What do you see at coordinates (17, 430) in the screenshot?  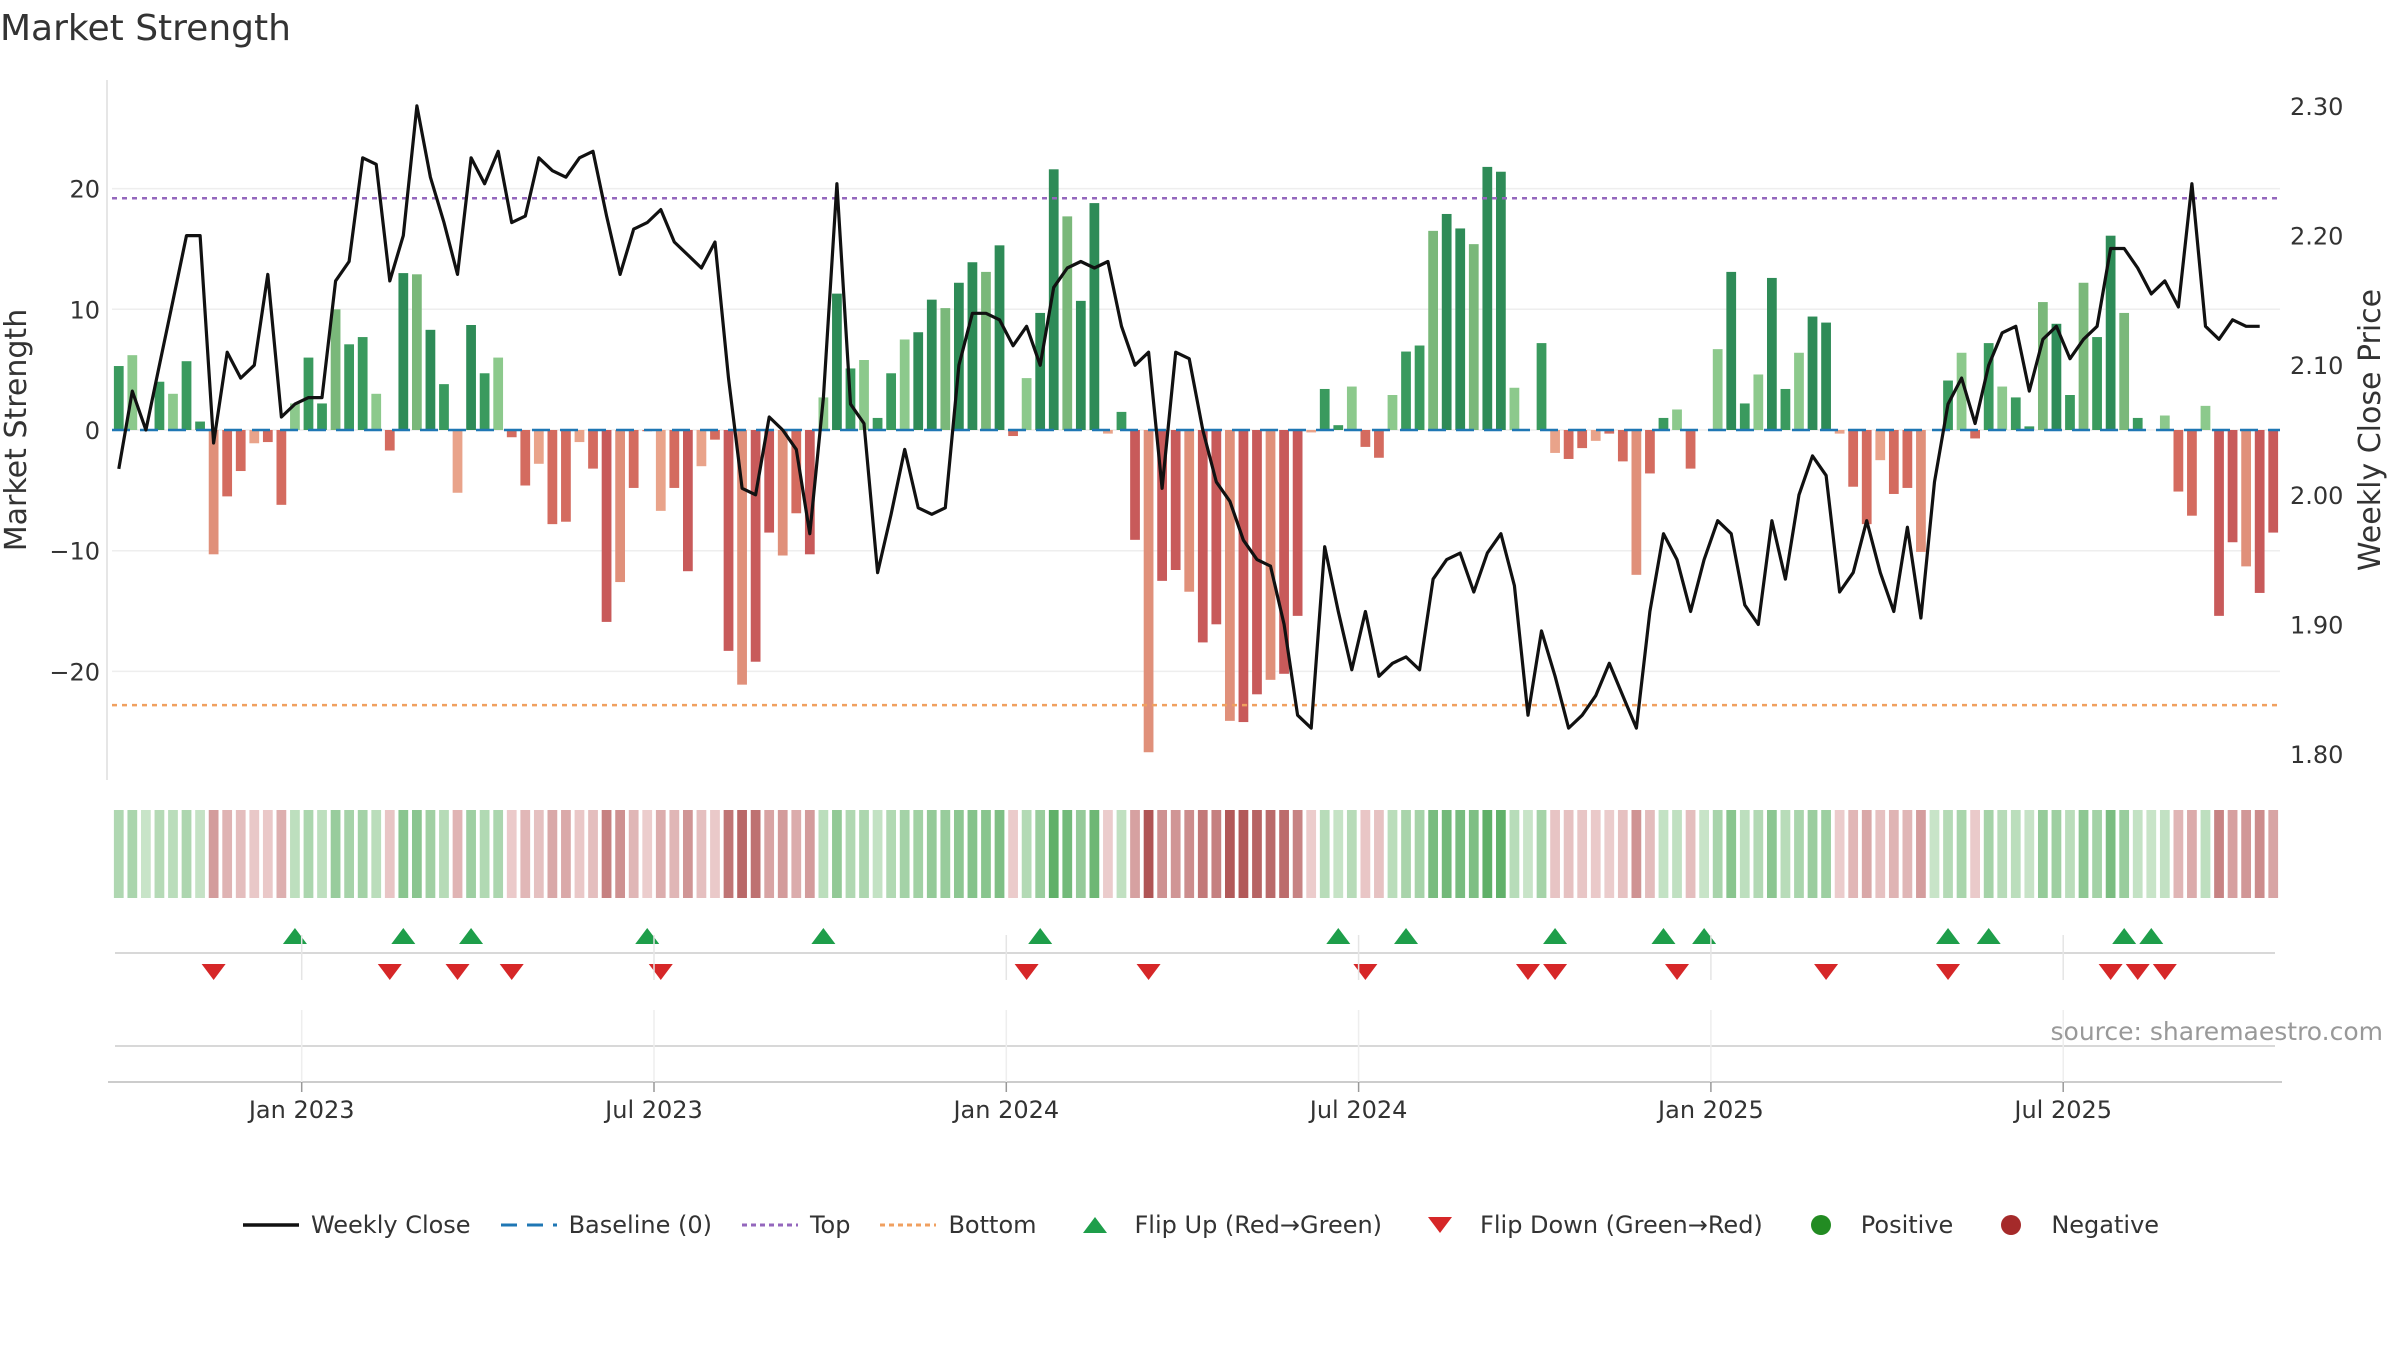 I see `left-axis-title: Market Strength` at bounding box center [17, 430].